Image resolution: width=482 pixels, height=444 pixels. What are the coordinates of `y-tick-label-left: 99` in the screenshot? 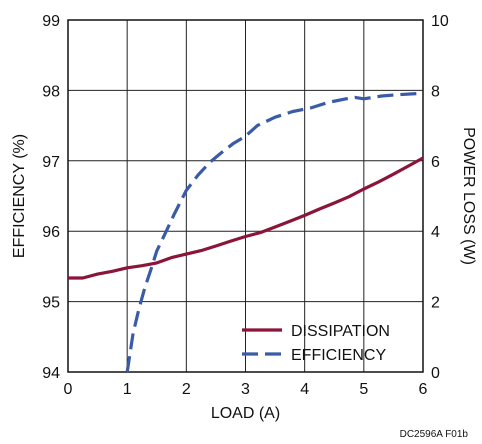 It's located at (51, 21).